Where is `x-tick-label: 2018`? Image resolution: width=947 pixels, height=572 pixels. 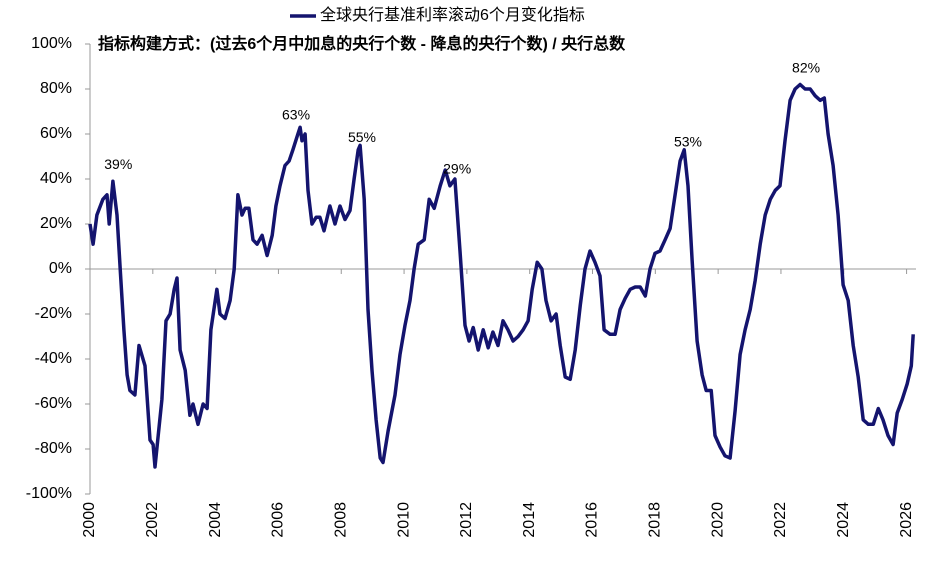
x-tick-label: 2018 is located at coordinates (655, 520).